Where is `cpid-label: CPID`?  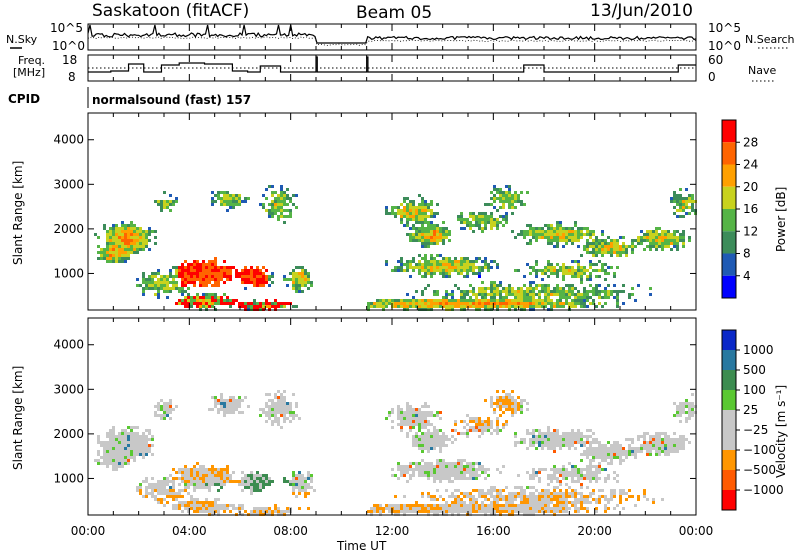 cpid-label: CPID is located at coordinates (24, 99).